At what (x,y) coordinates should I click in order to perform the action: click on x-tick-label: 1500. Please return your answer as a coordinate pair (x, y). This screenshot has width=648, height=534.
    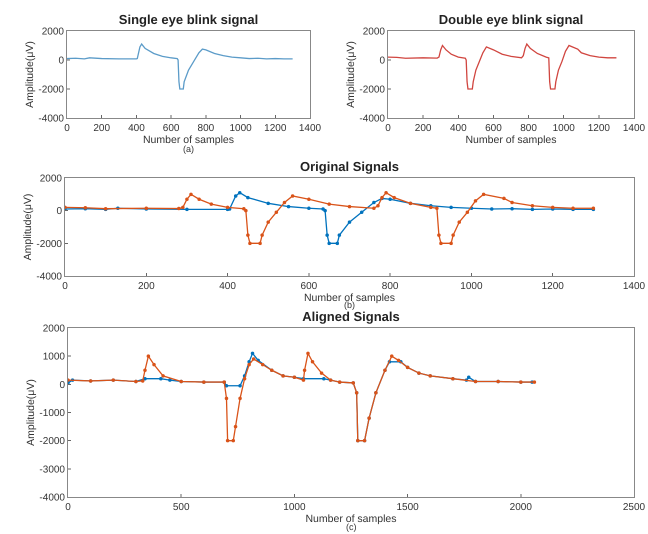
    Looking at the image, I should click on (408, 507).